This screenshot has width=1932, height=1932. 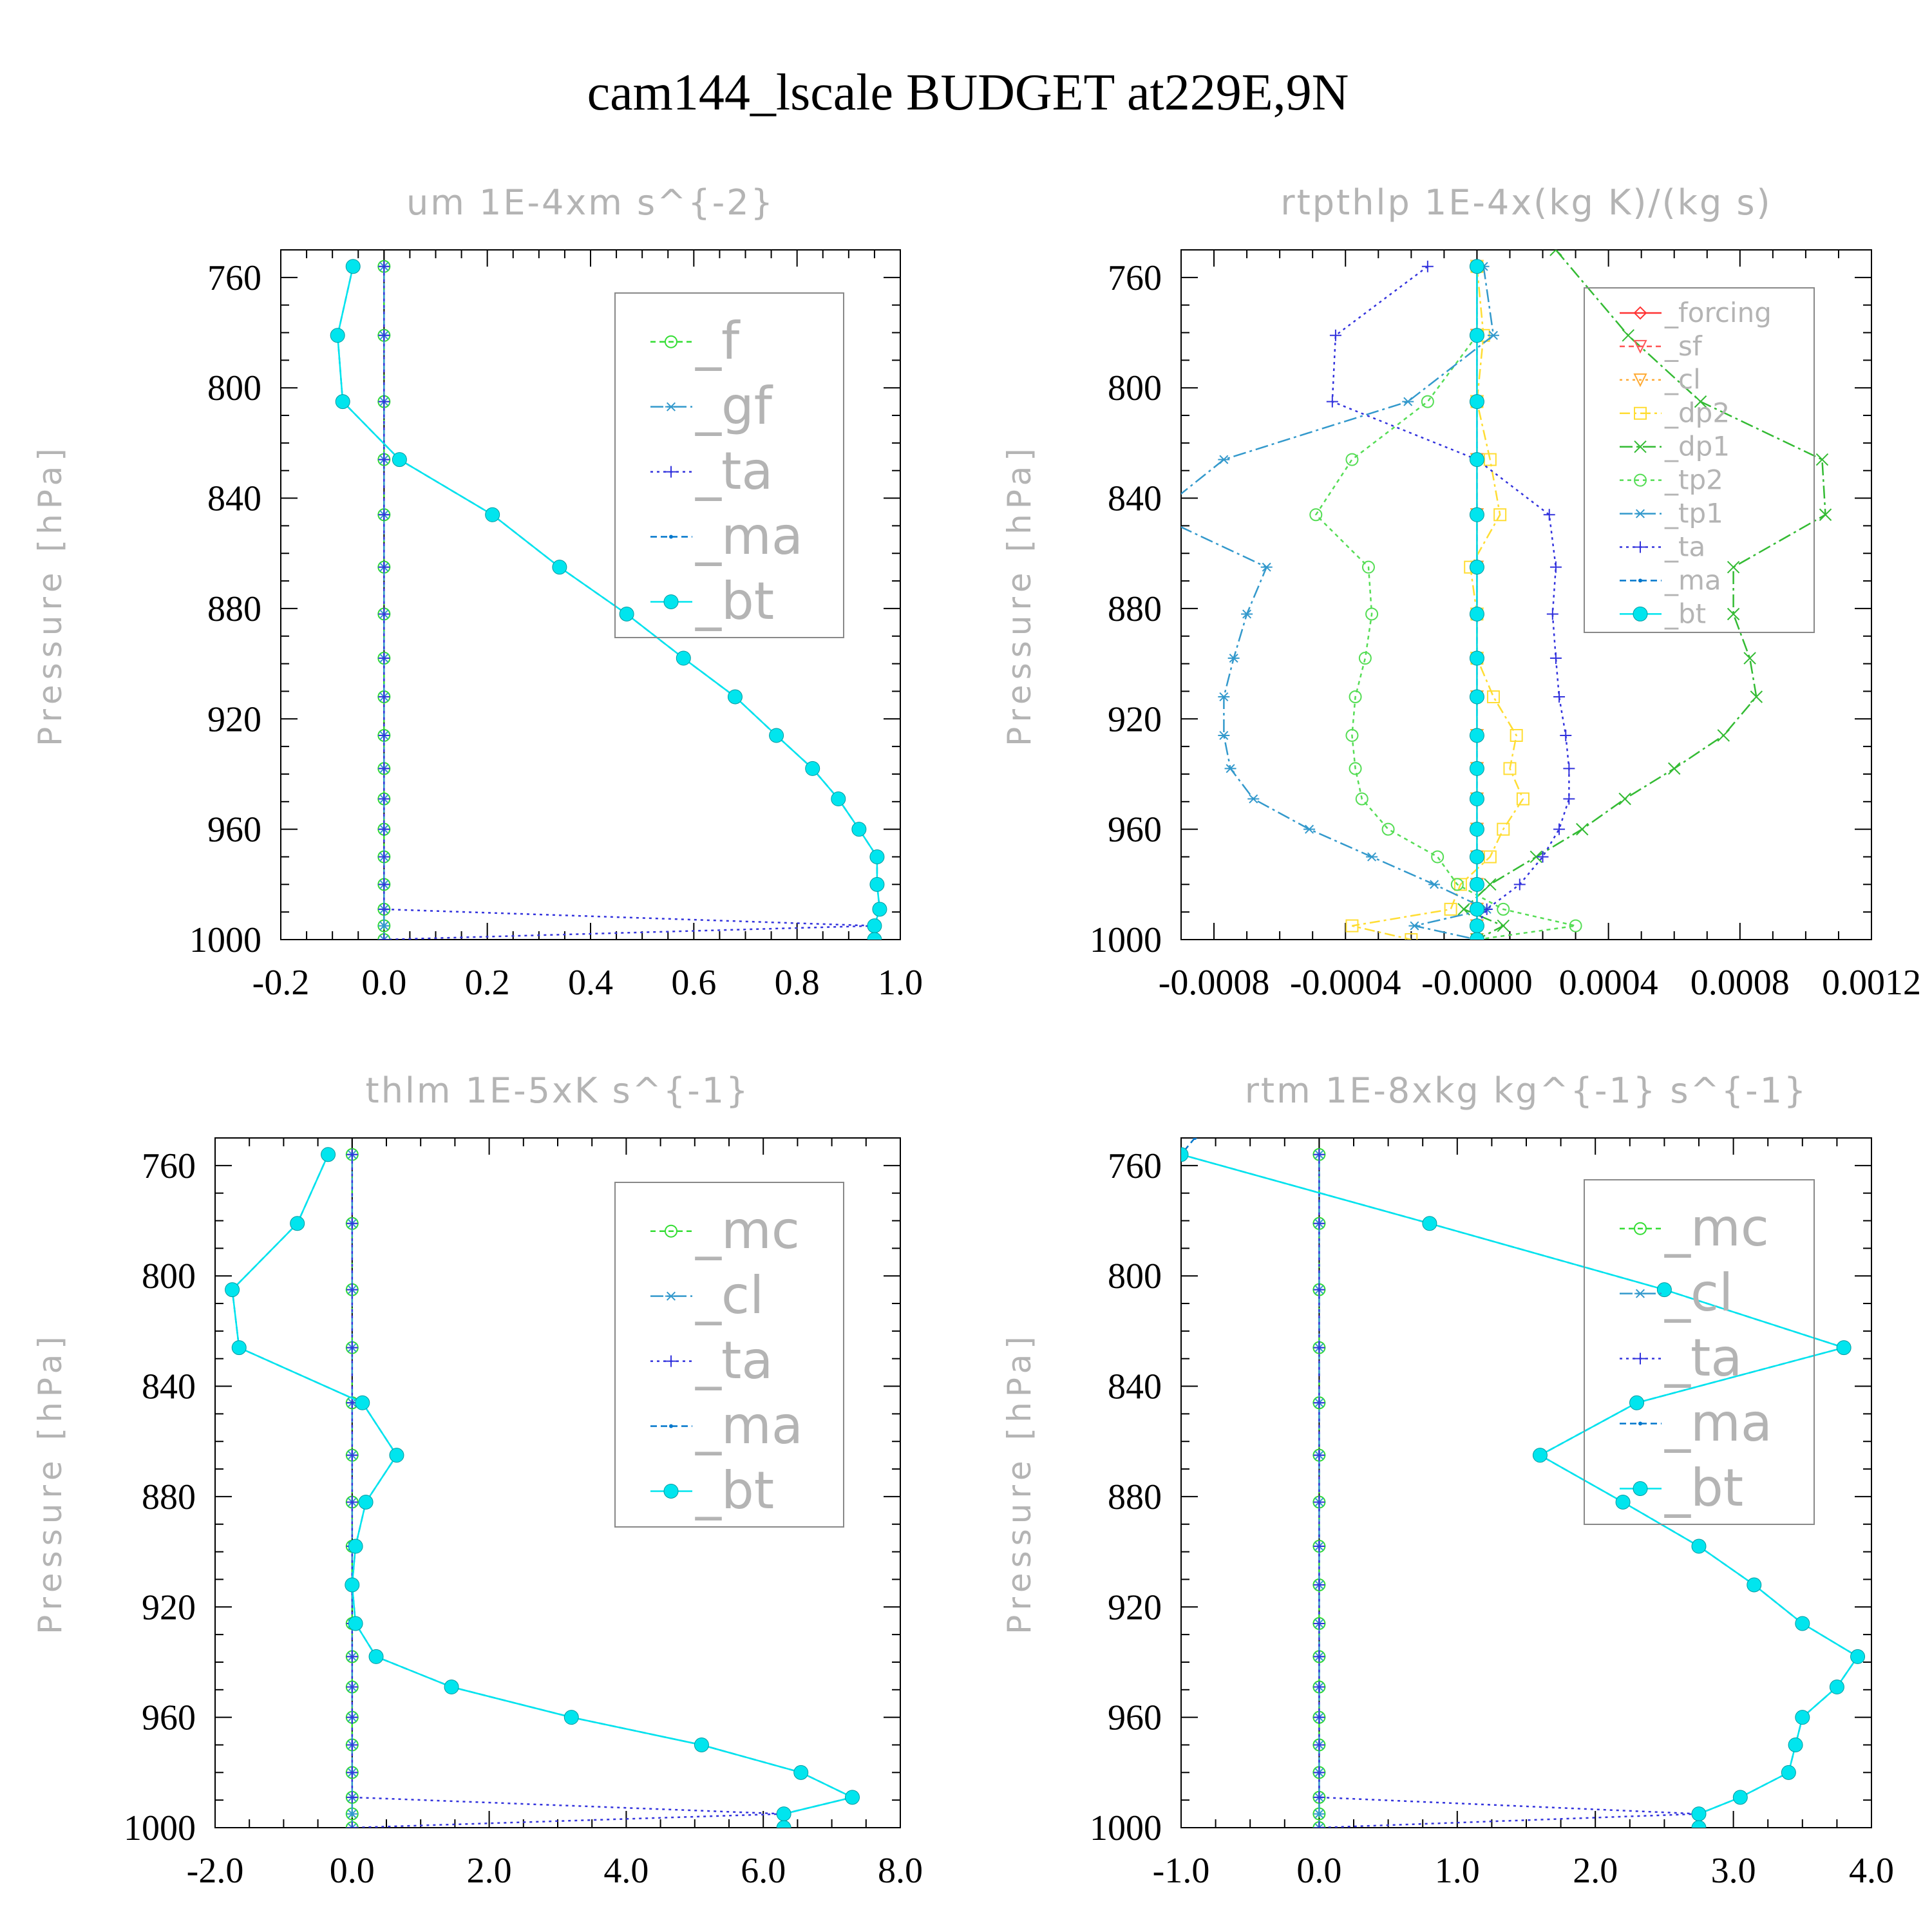 I want to click on x-tick-label: 4.0, so click(x=1871, y=1871).